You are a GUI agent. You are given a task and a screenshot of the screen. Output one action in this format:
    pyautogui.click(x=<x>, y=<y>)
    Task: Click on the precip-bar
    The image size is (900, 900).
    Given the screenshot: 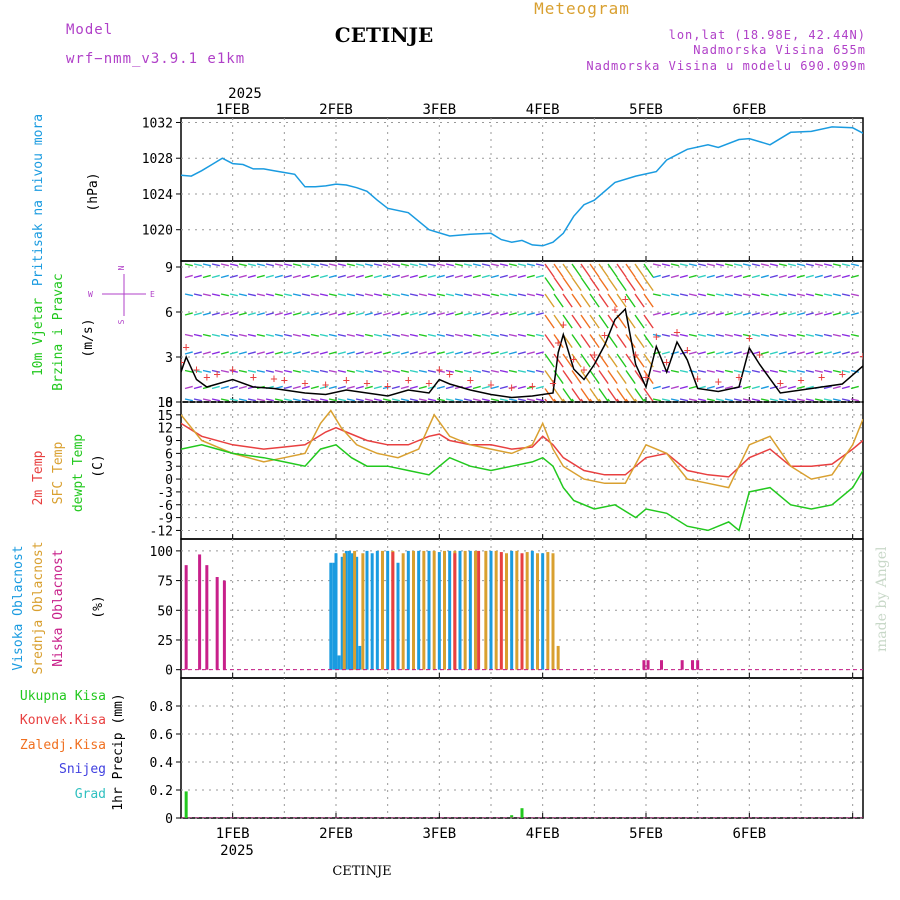 What is the action you would take?
    pyautogui.click(x=522, y=813)
    